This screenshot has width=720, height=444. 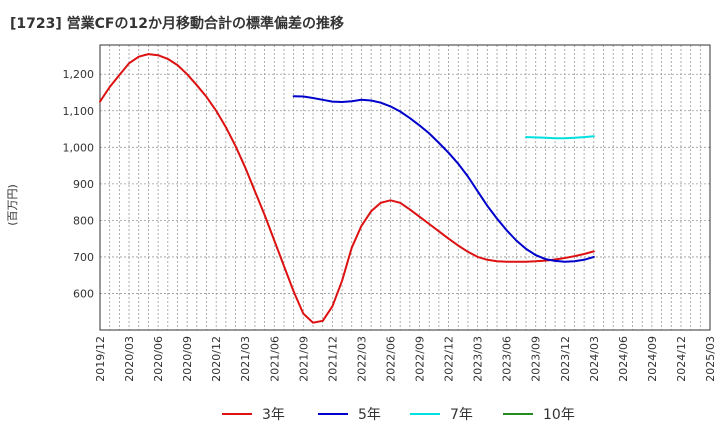 I want to click on x-tick-label: 2022/06, so click(x=390, y=359).